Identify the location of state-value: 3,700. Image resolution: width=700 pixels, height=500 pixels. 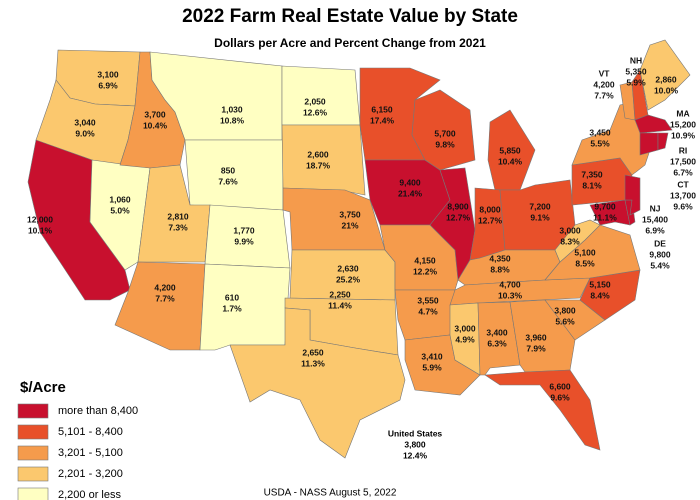
(155, 114).